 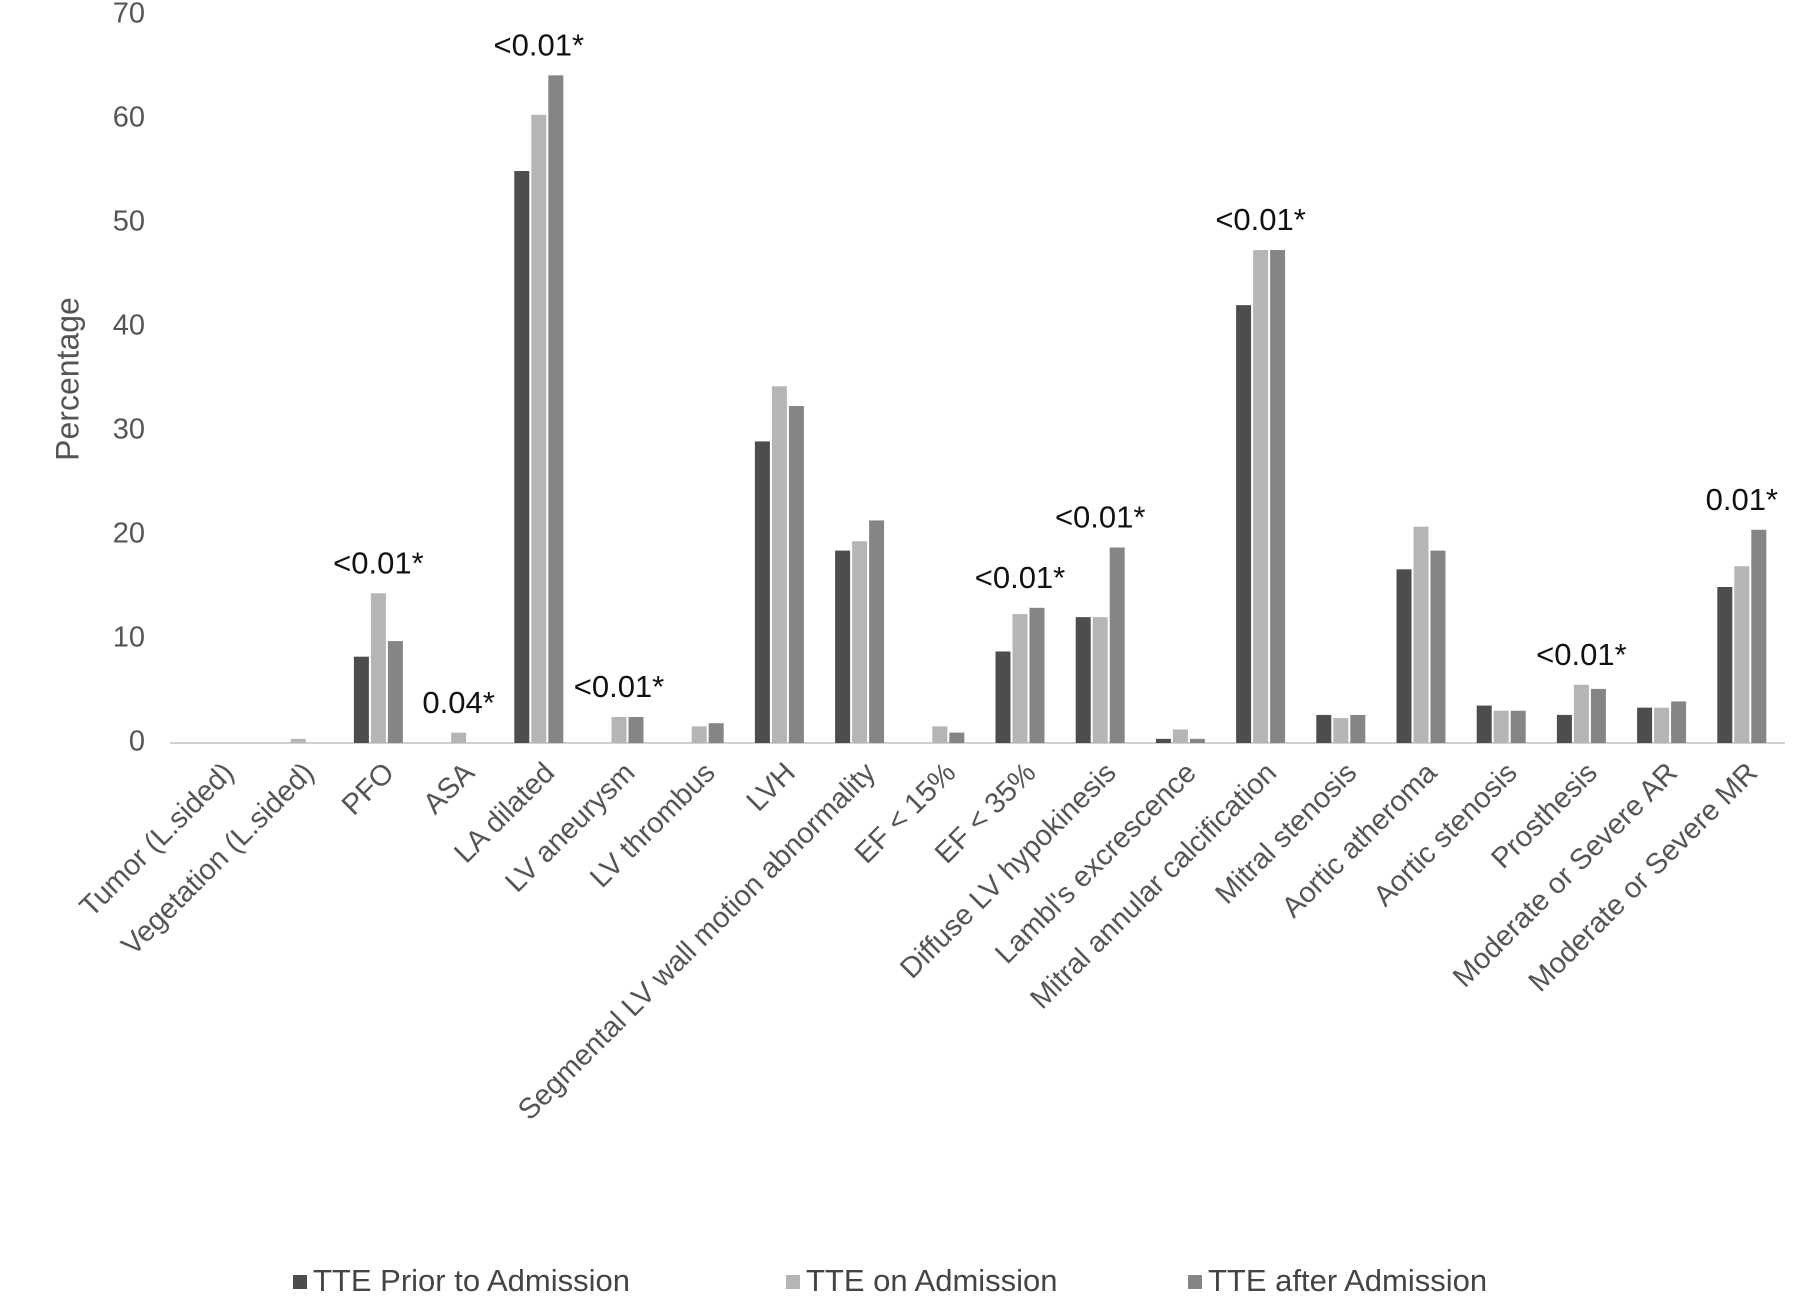 I want to click on x-tick-label: ASA, so click(x=449, y=788).